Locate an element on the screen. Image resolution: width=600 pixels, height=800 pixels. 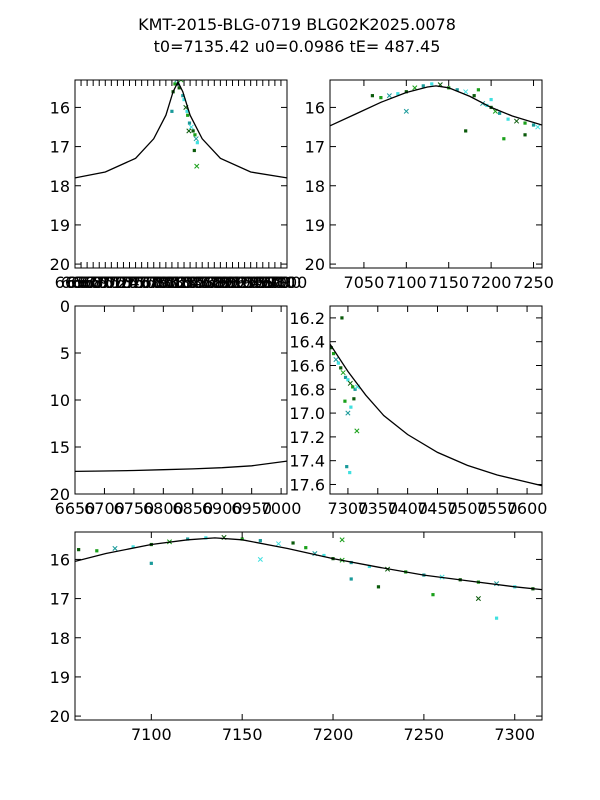
x-tick-label: 6700 is located at coordinates (105, 282).